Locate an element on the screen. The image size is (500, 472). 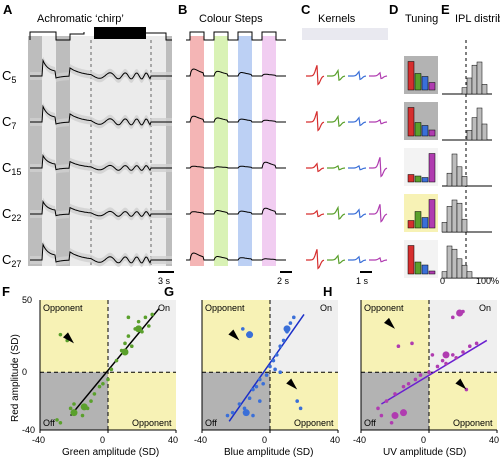
quad-label-bl-G: Off is located at coordinates (211, 423).